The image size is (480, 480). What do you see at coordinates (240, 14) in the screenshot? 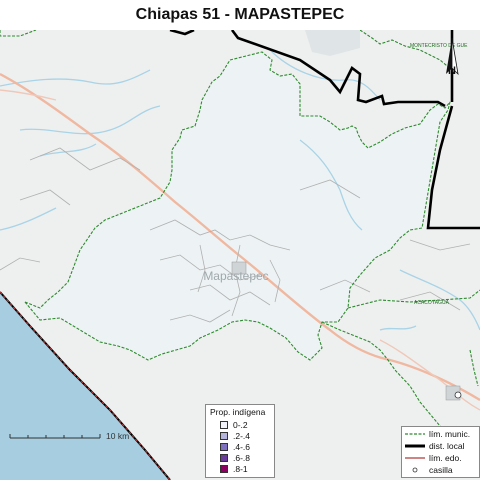
I see `map-title: Chiapas 51 - MAPASTEPEC` at bounding box center [240, 14].